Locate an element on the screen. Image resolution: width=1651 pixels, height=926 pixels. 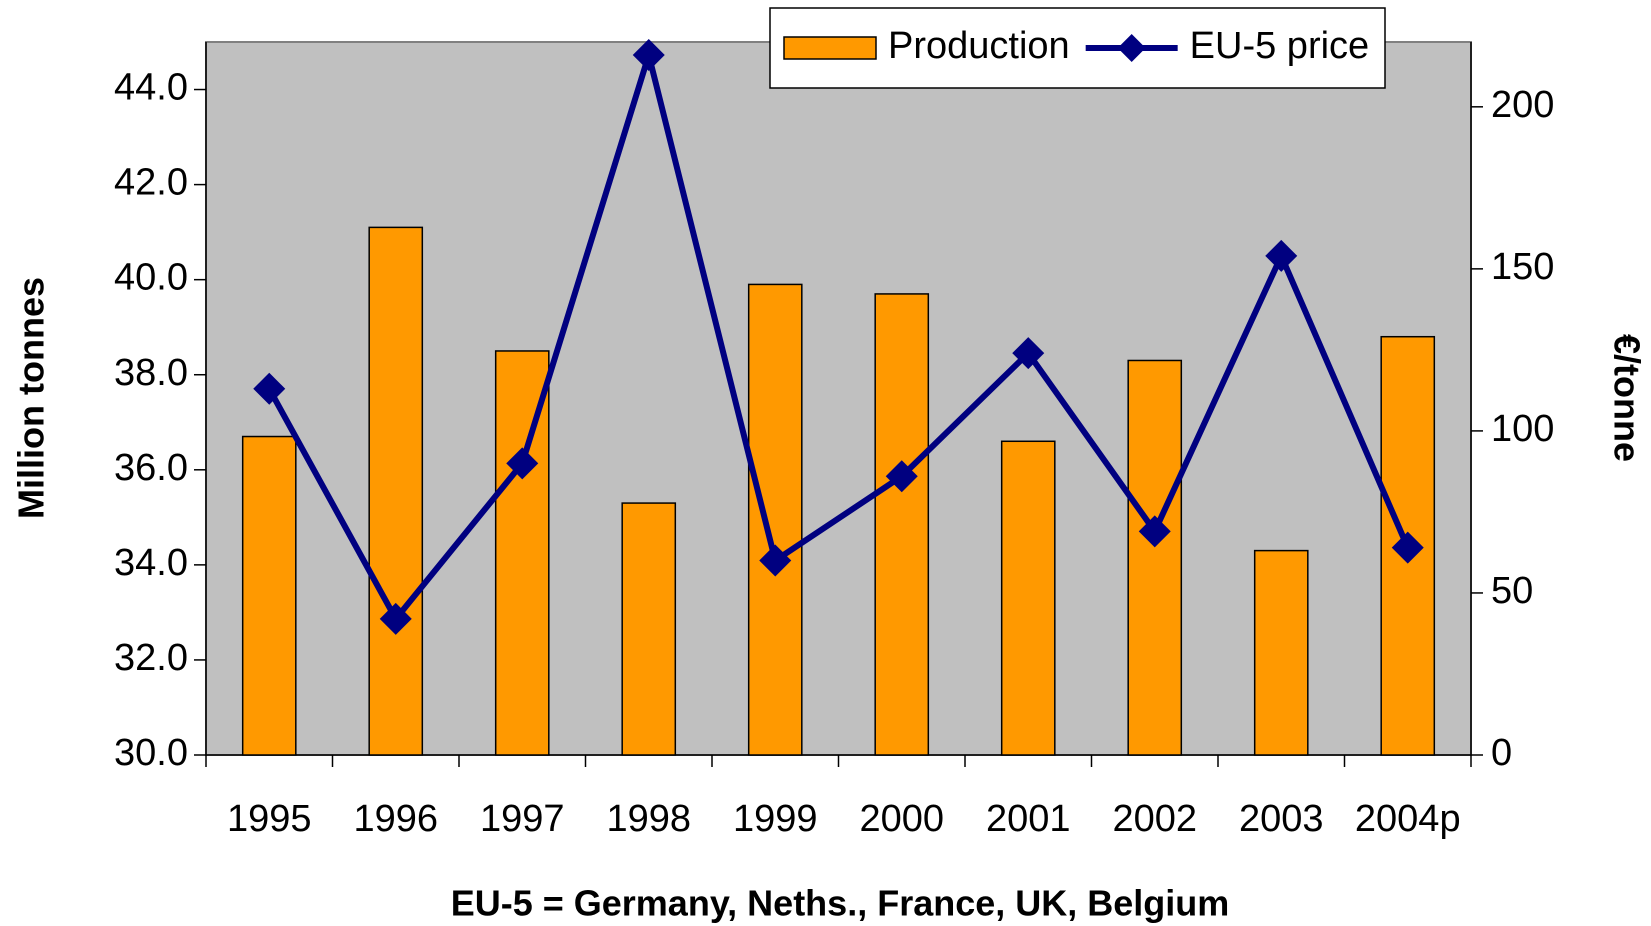
y-tick-label: 40.0 is located at coordinates (151, 278).